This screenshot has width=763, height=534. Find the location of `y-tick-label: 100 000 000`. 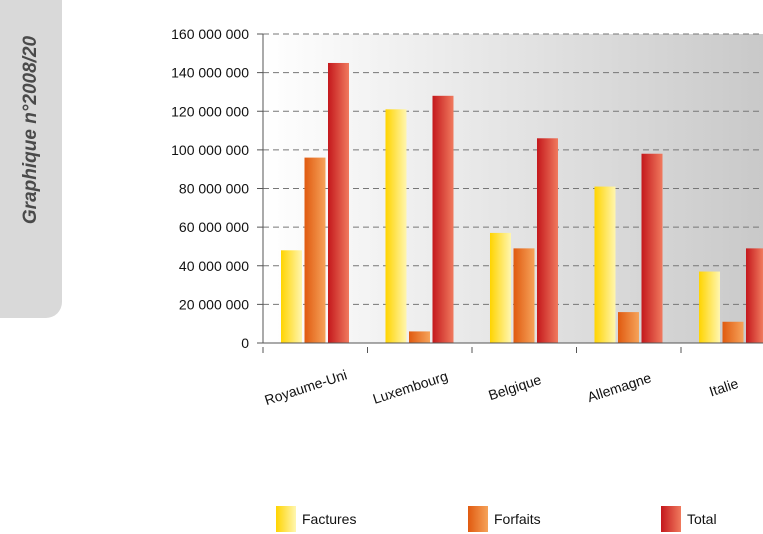

y-tick-label: 100 000 000 is located at coordinates (210, 150).